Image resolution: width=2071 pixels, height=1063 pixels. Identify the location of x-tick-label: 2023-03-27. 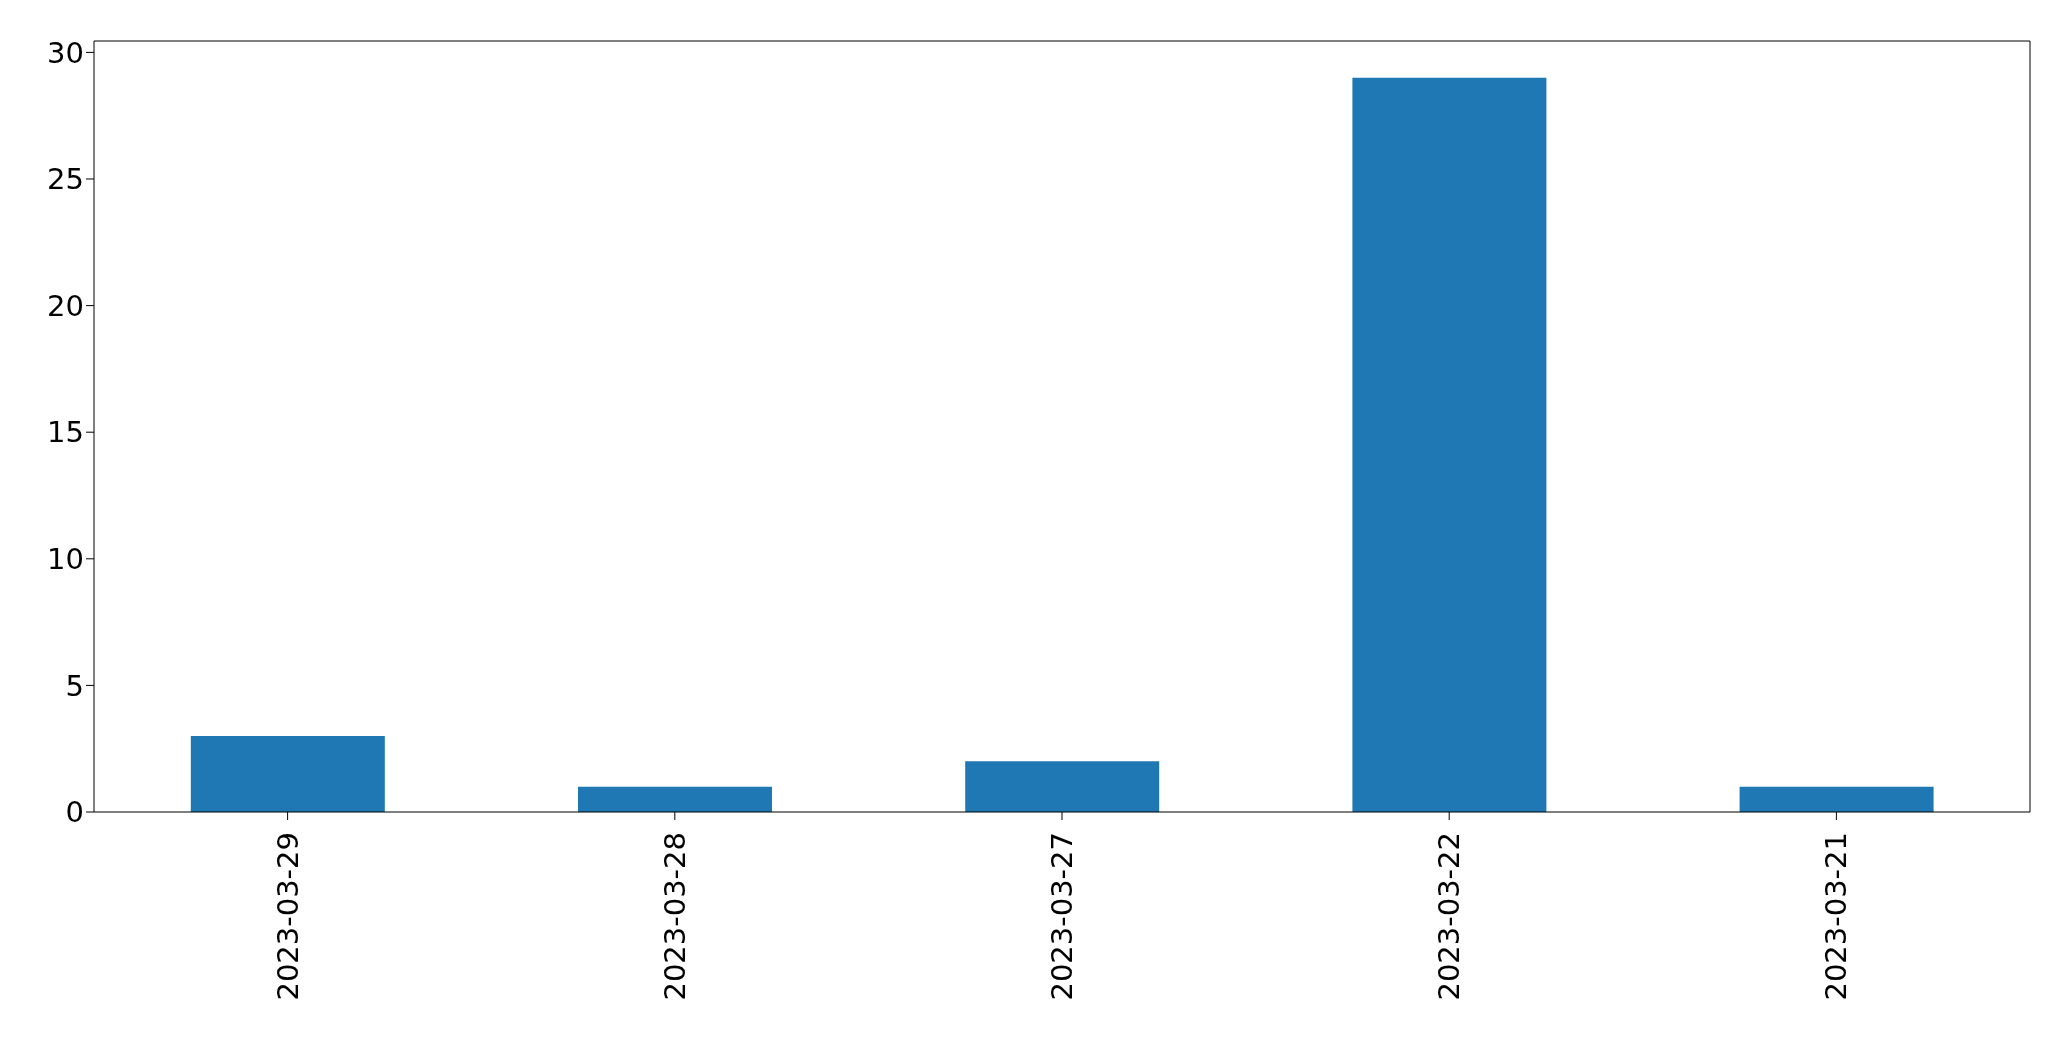
(1062, 916).